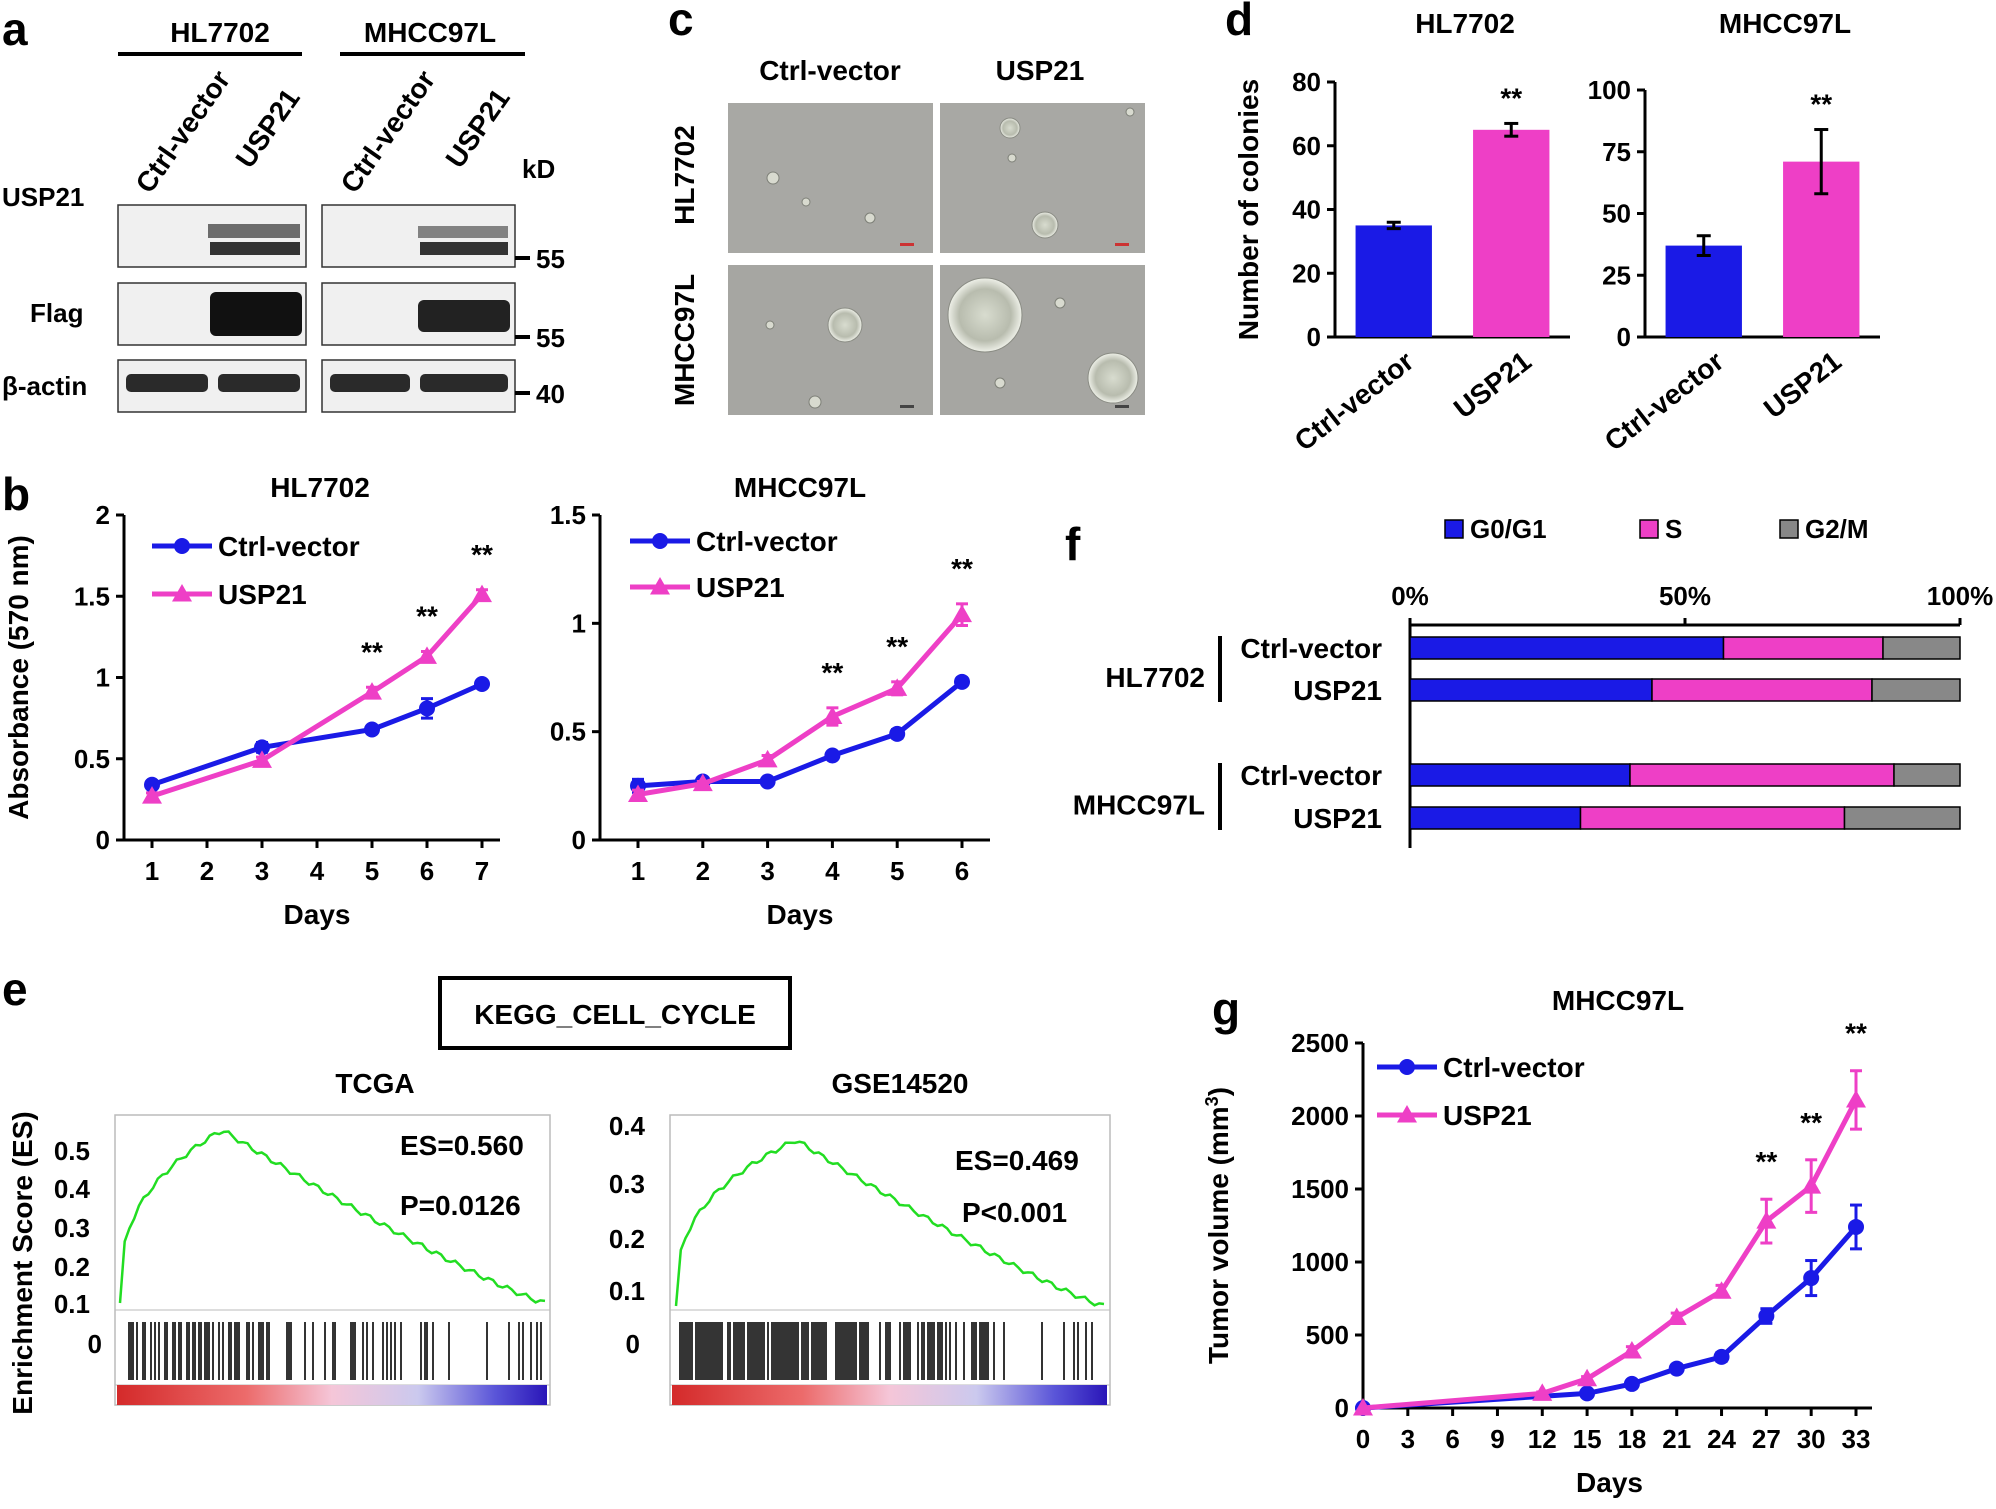  I want to click on y-tick-label: 80, so click(1306, 82).